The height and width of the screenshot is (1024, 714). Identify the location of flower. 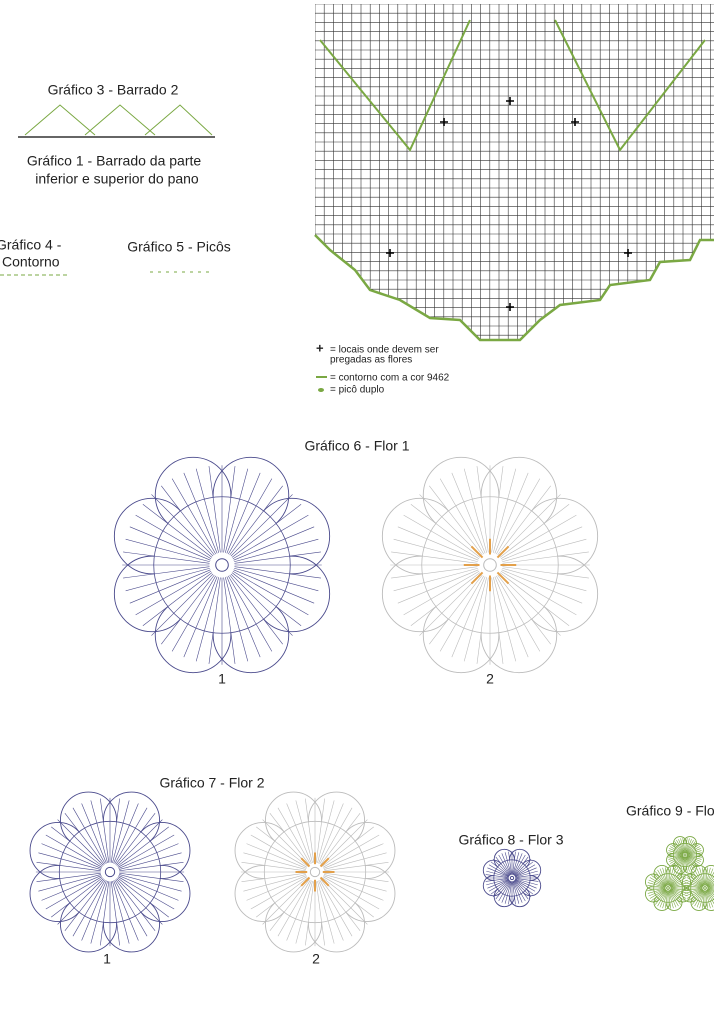
(685, 855).